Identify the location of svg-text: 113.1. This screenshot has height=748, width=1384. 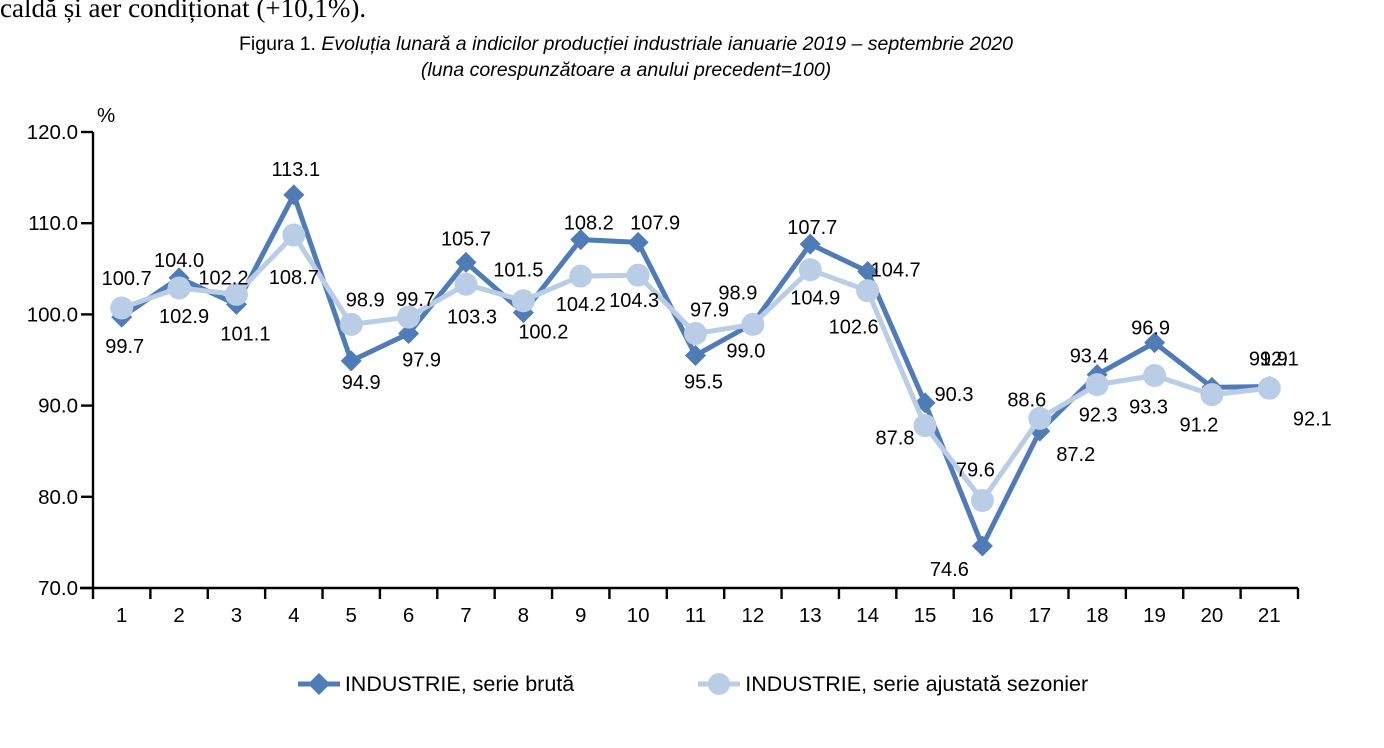
(296, 170).